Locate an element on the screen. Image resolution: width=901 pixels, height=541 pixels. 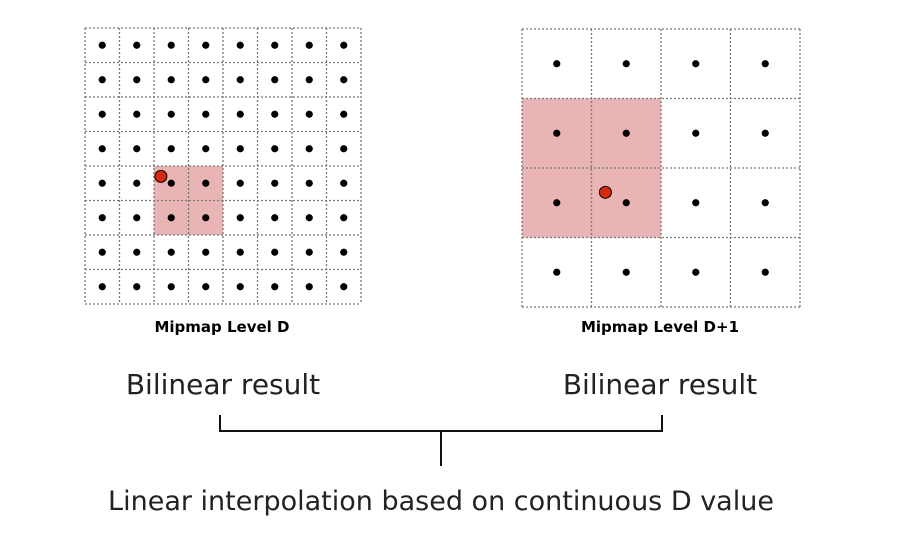
texel-centers-level-d is located at coordinates (223, 166).